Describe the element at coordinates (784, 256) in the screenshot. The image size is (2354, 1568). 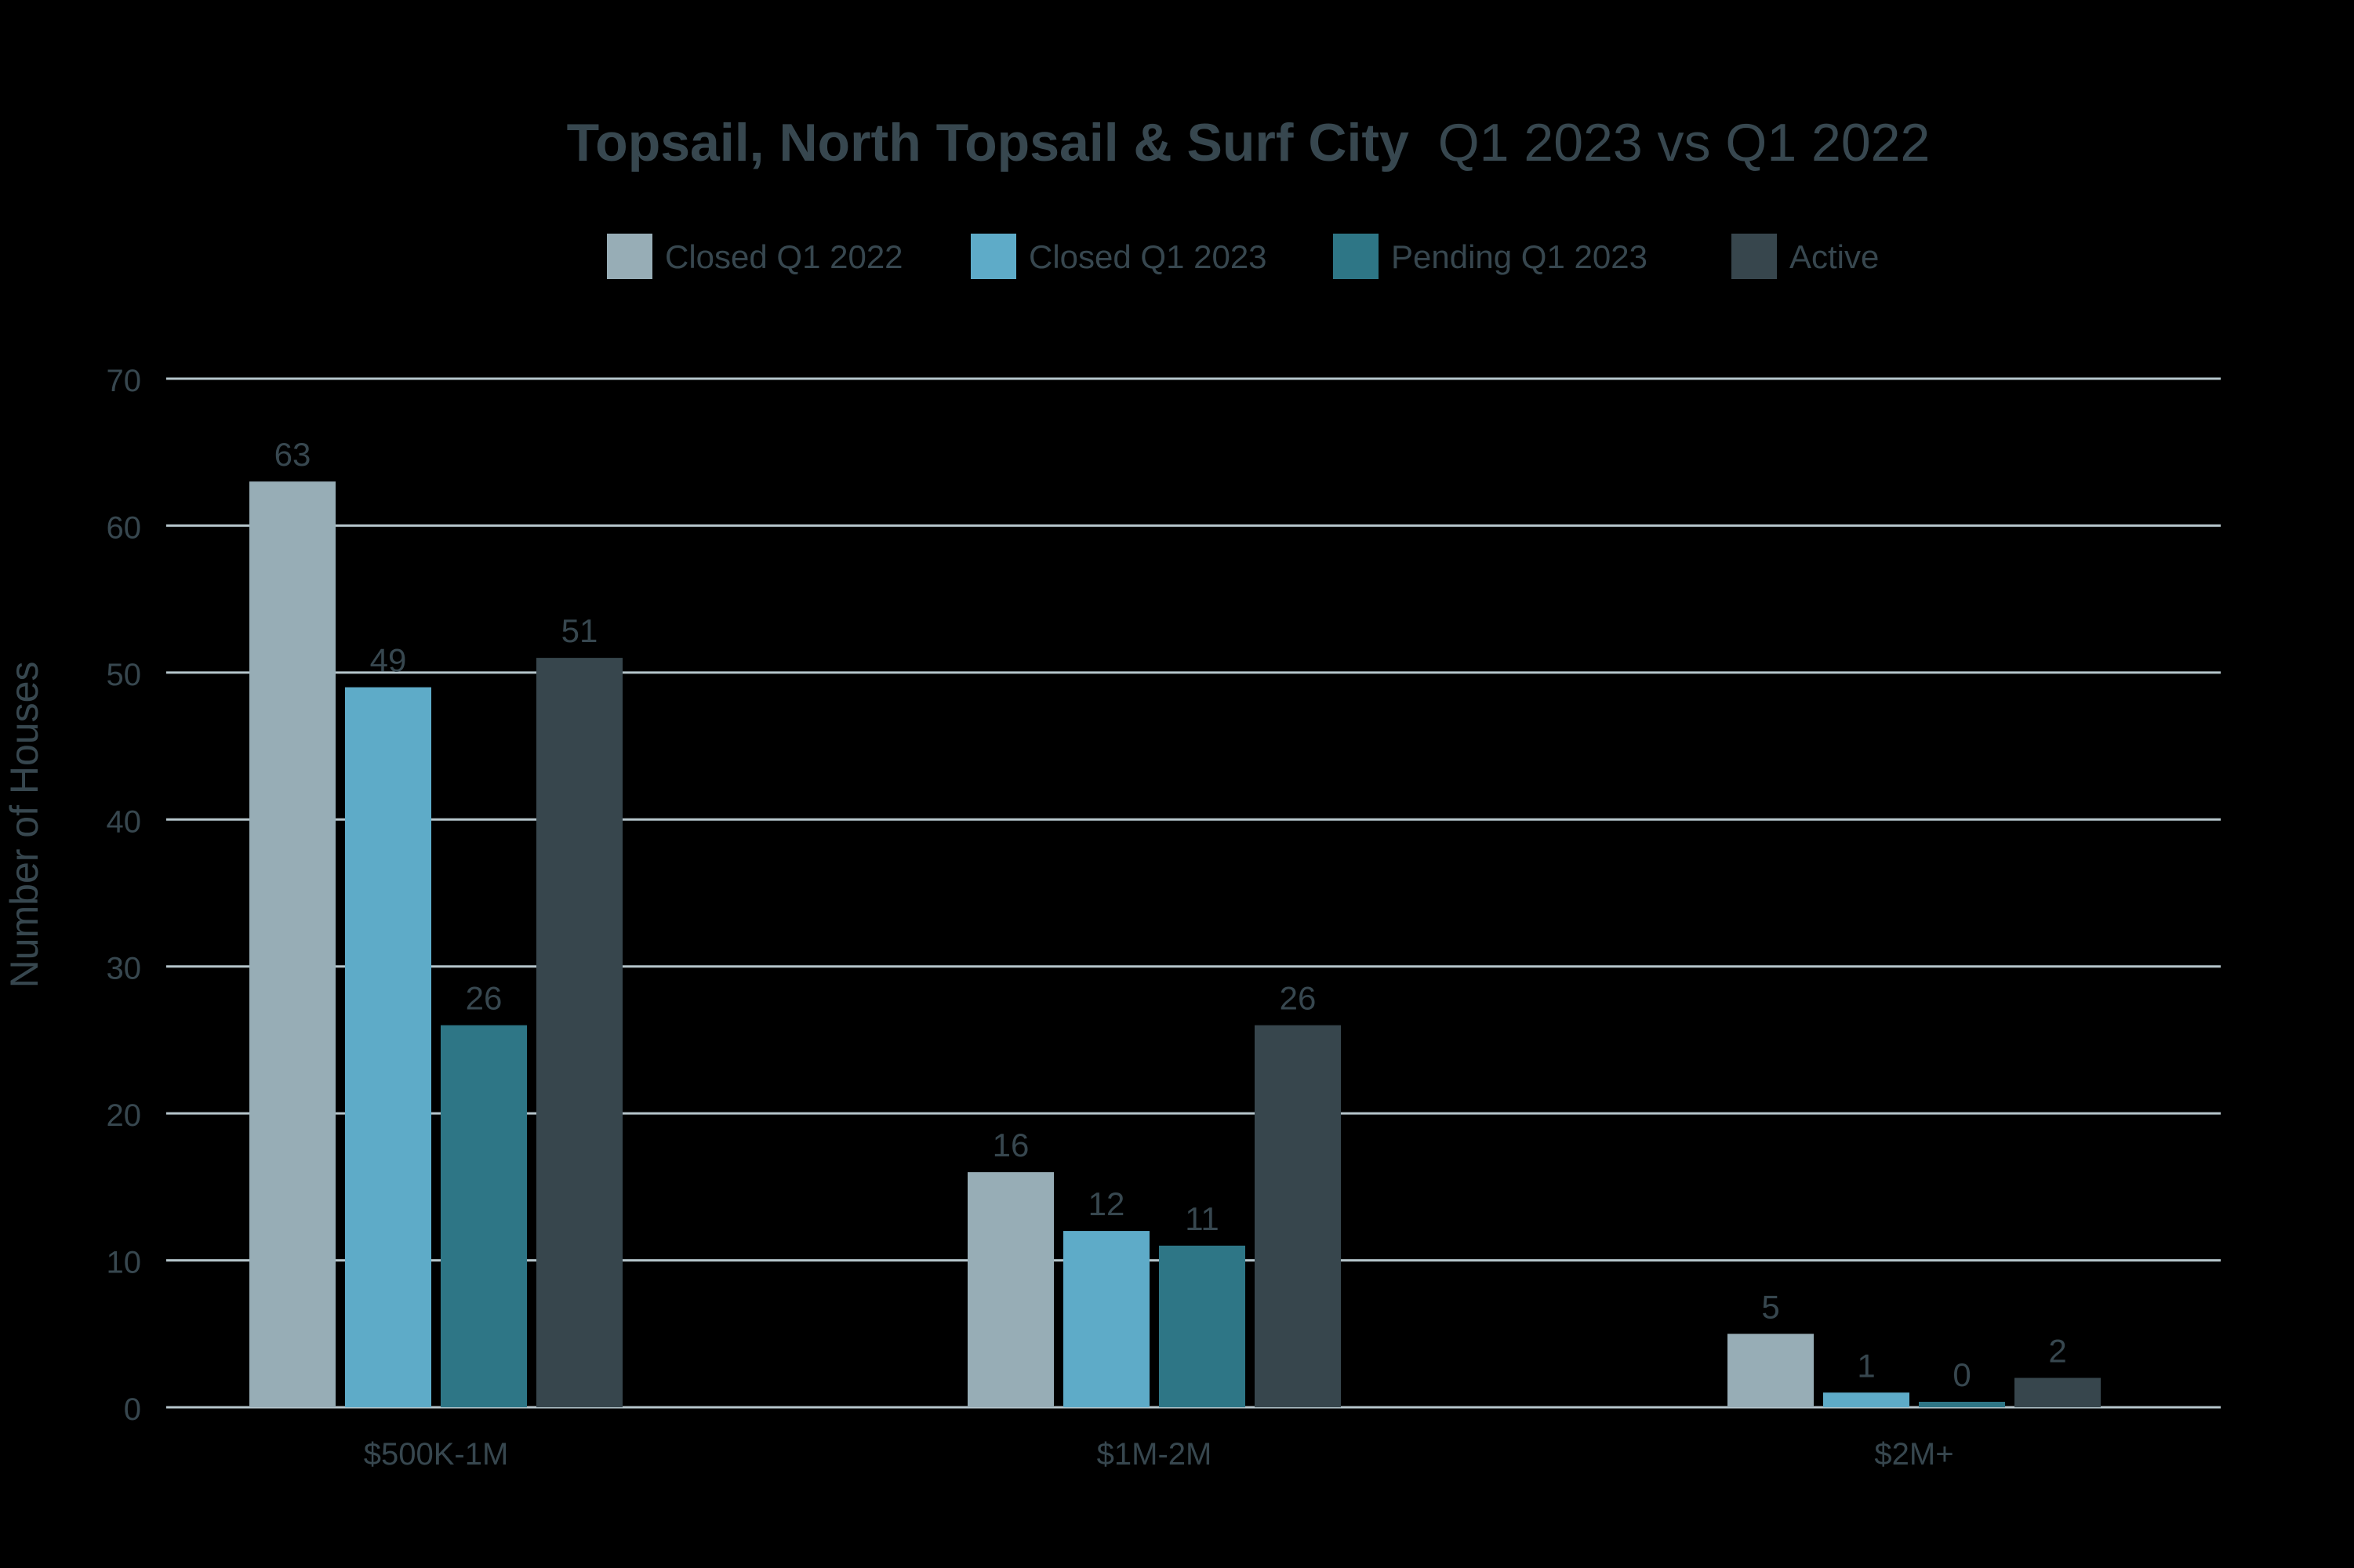
I see `legend-label: Closed Q1 2022` at that location.